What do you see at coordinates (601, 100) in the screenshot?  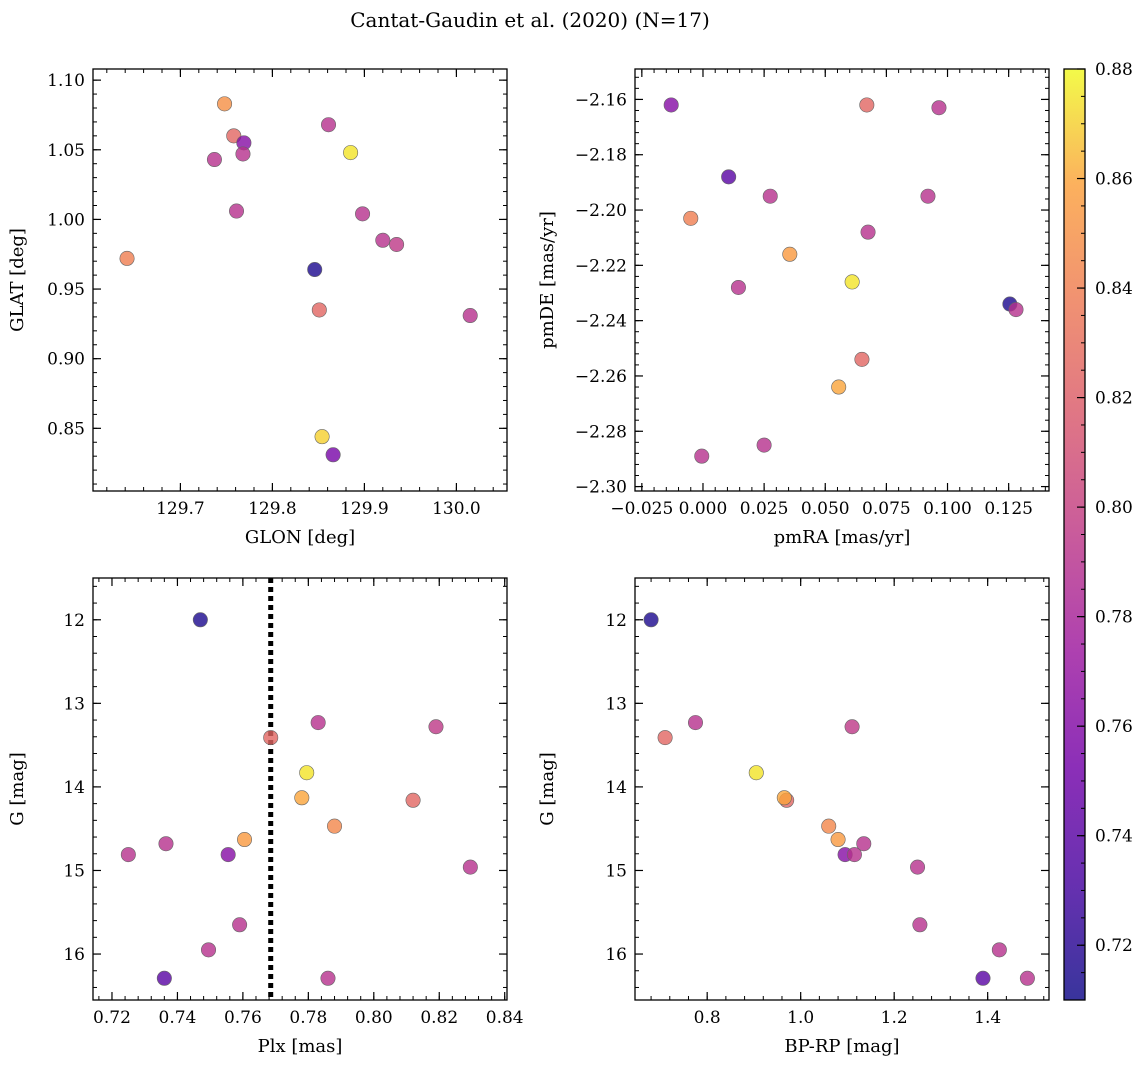 I see `y-tick-label: −2.16` at bounding box center [601, 100].